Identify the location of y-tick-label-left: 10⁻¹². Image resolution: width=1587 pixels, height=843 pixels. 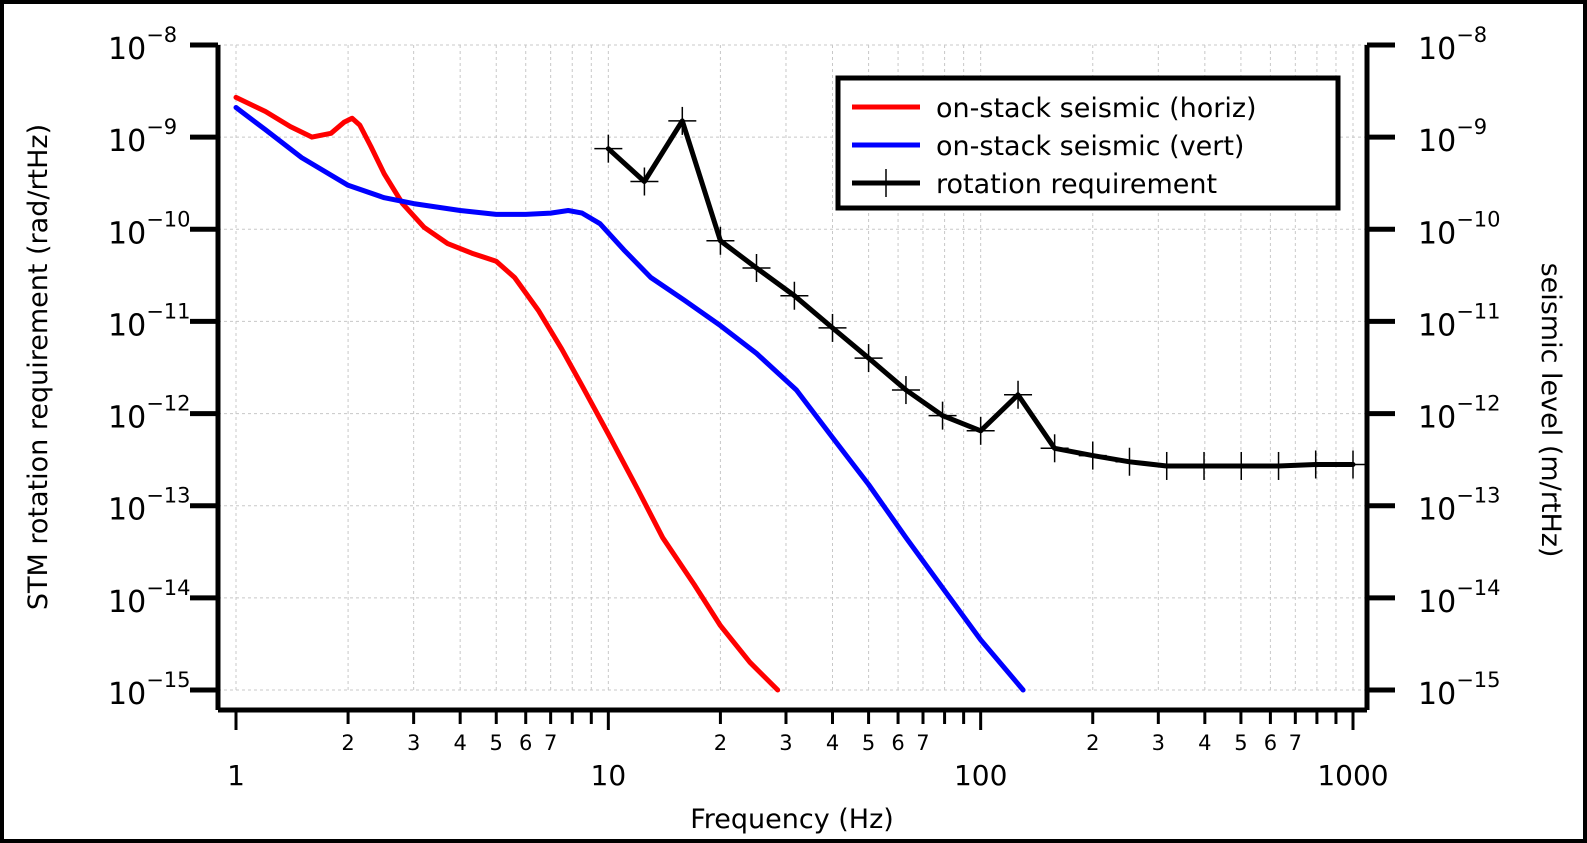
(149, 414).